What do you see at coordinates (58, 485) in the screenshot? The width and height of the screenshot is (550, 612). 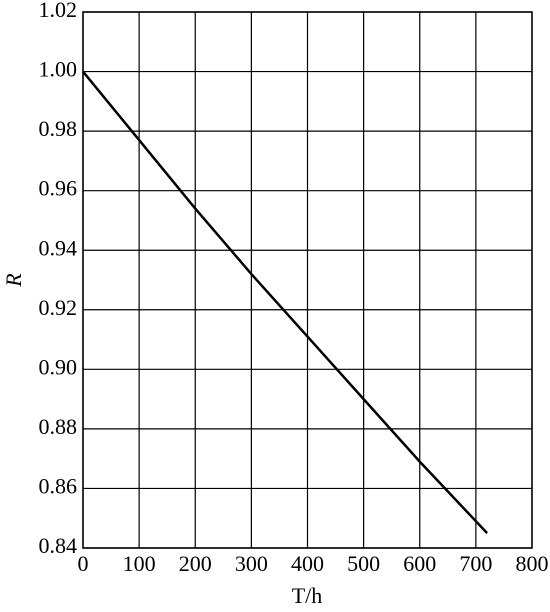 I see `y-tick-label: 0.86` at bounding box center [58, 485].